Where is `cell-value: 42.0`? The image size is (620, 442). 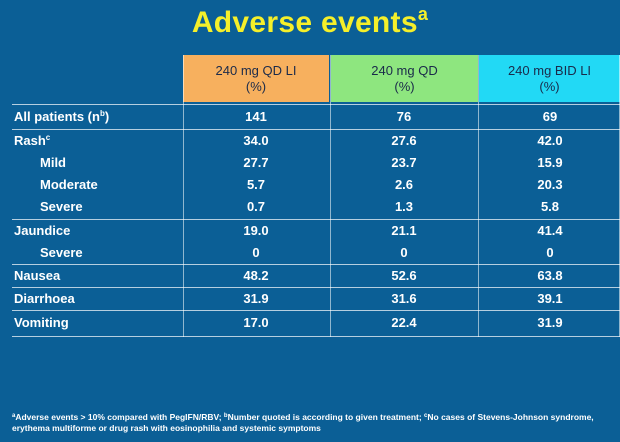
cell-value: 42.0 is located at coordinates (550, 140).